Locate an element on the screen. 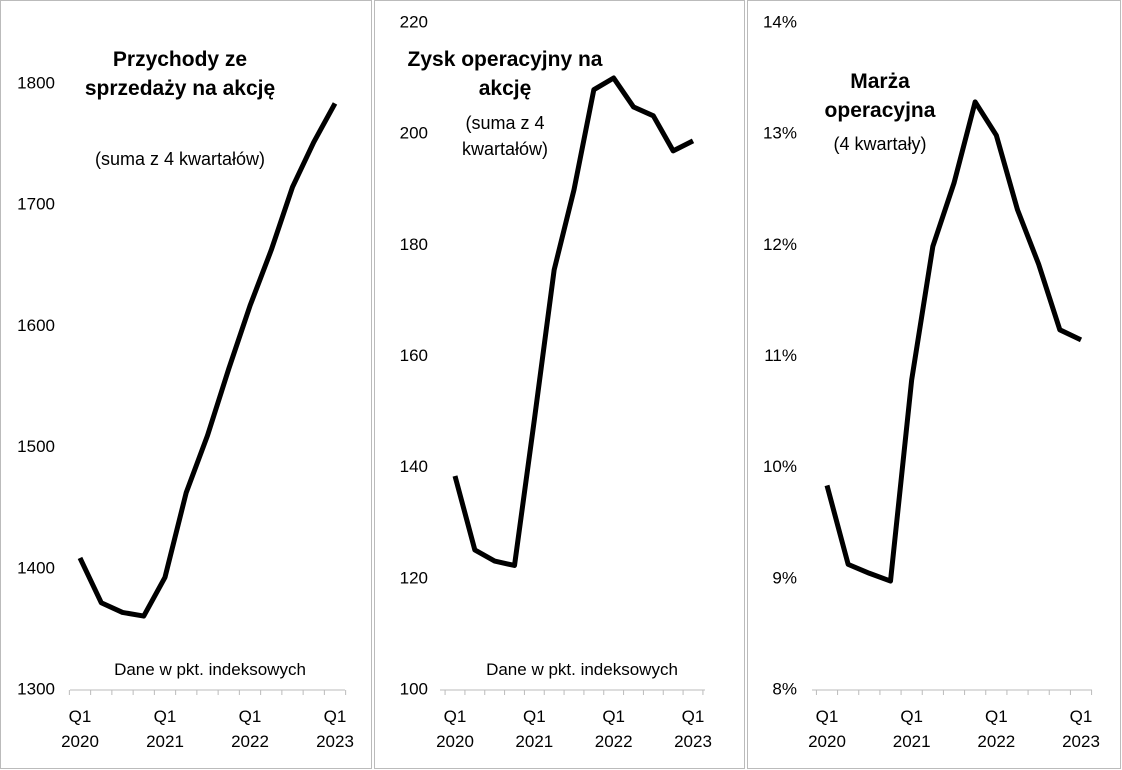 This screenshot has width=1122, height=770. y-tick-label: 1500 is located at coordinates (36, 446).